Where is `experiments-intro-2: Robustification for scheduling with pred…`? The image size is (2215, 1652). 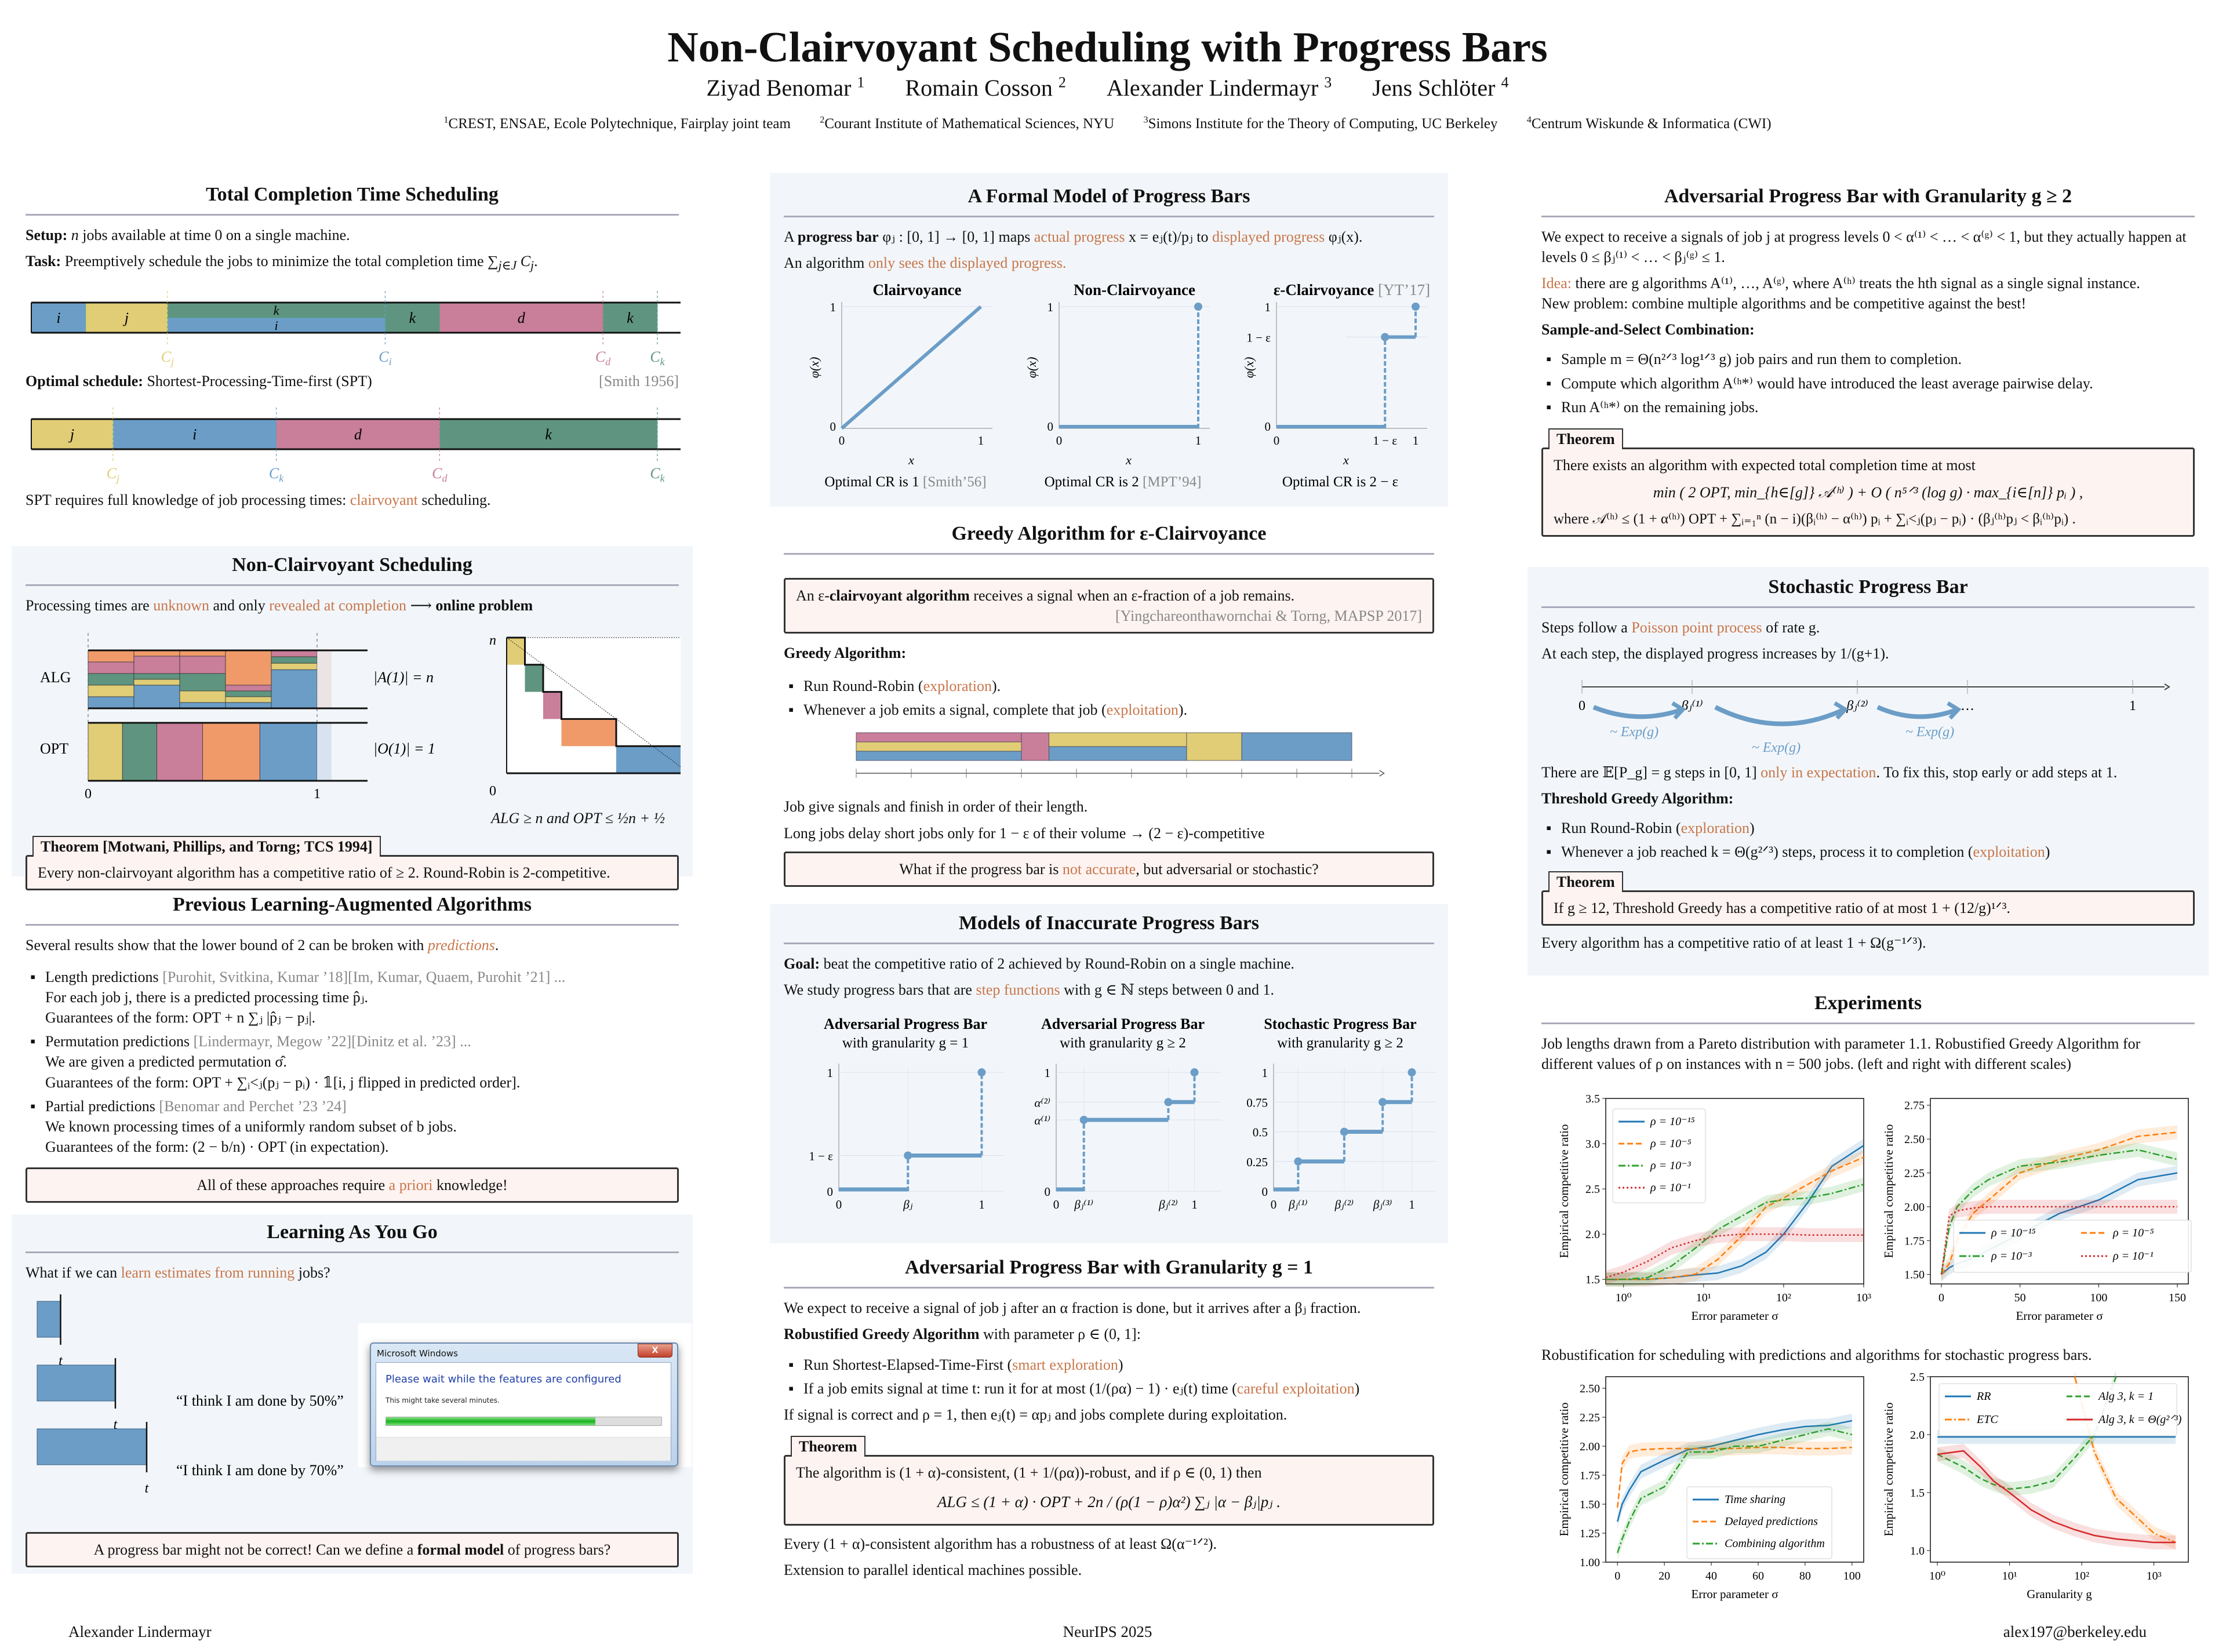 experiments-intro-2: Robustification for scheduling with pred… is located at coordinates (1816, 1355).